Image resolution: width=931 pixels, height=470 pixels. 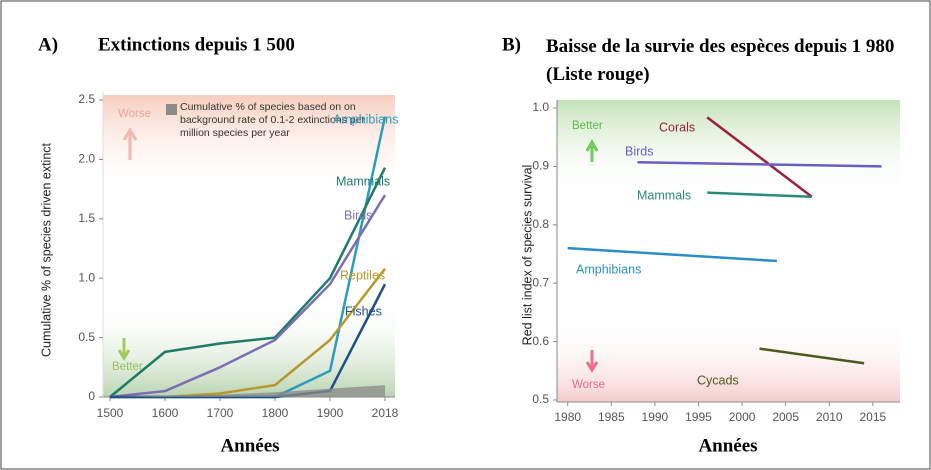 I want to click on series-label: Fishes, so click(x=363, y=311).